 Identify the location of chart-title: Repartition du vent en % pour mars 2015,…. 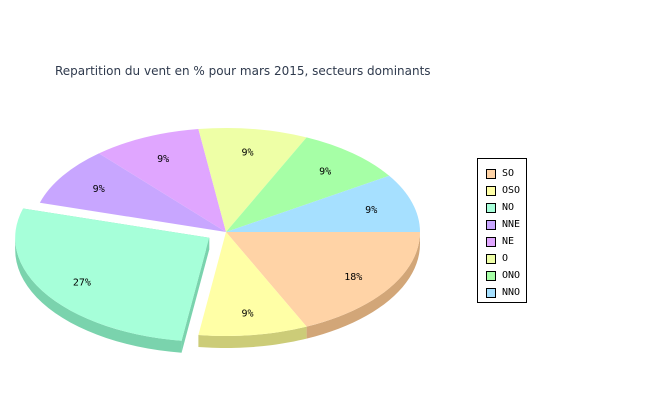
(243, 71).